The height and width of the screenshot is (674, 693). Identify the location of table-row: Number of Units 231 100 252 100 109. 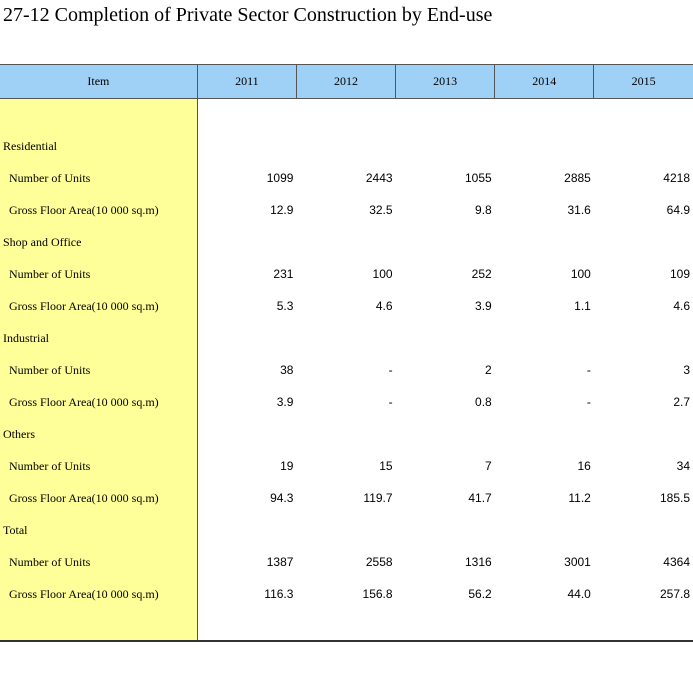
(346, 274).